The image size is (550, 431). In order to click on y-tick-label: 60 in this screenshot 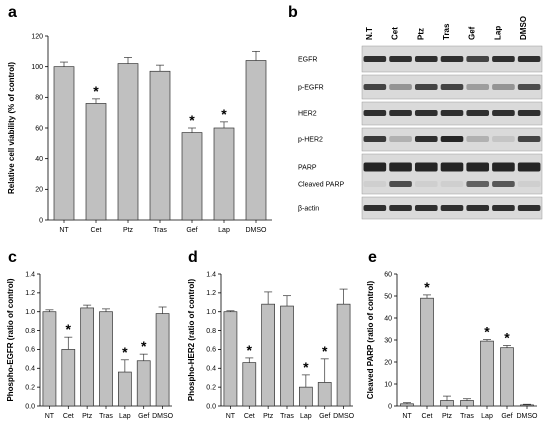, I will do `click(388, 274)`.